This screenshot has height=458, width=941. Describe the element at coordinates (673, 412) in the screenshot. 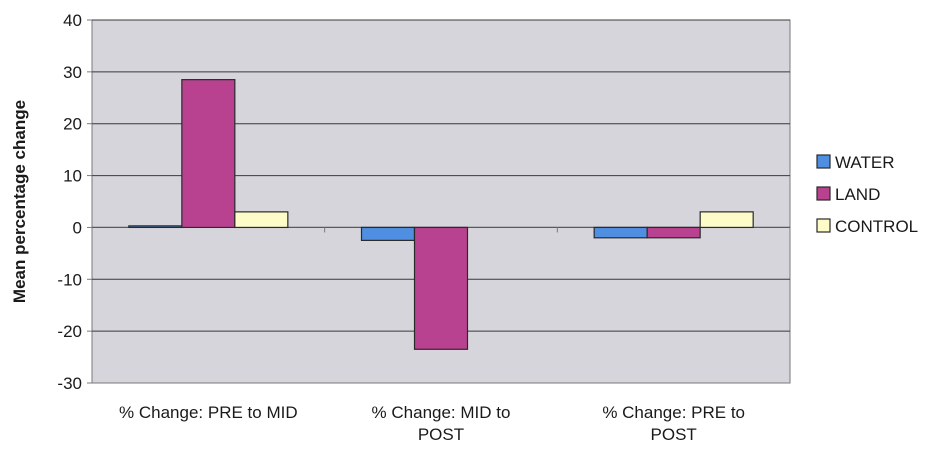

I see `x-category-label: % Change: PRE to` at that location.